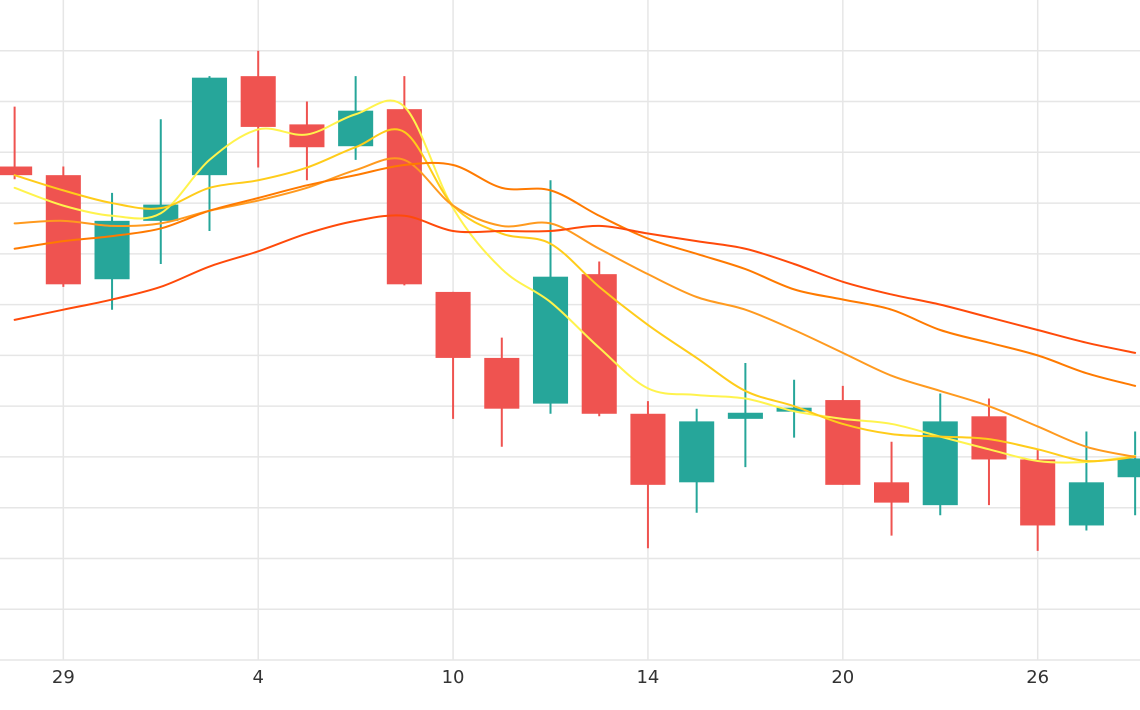 The image size is (1140, 710). I want to click on x-tick-label: 26, so click(1037, 677).